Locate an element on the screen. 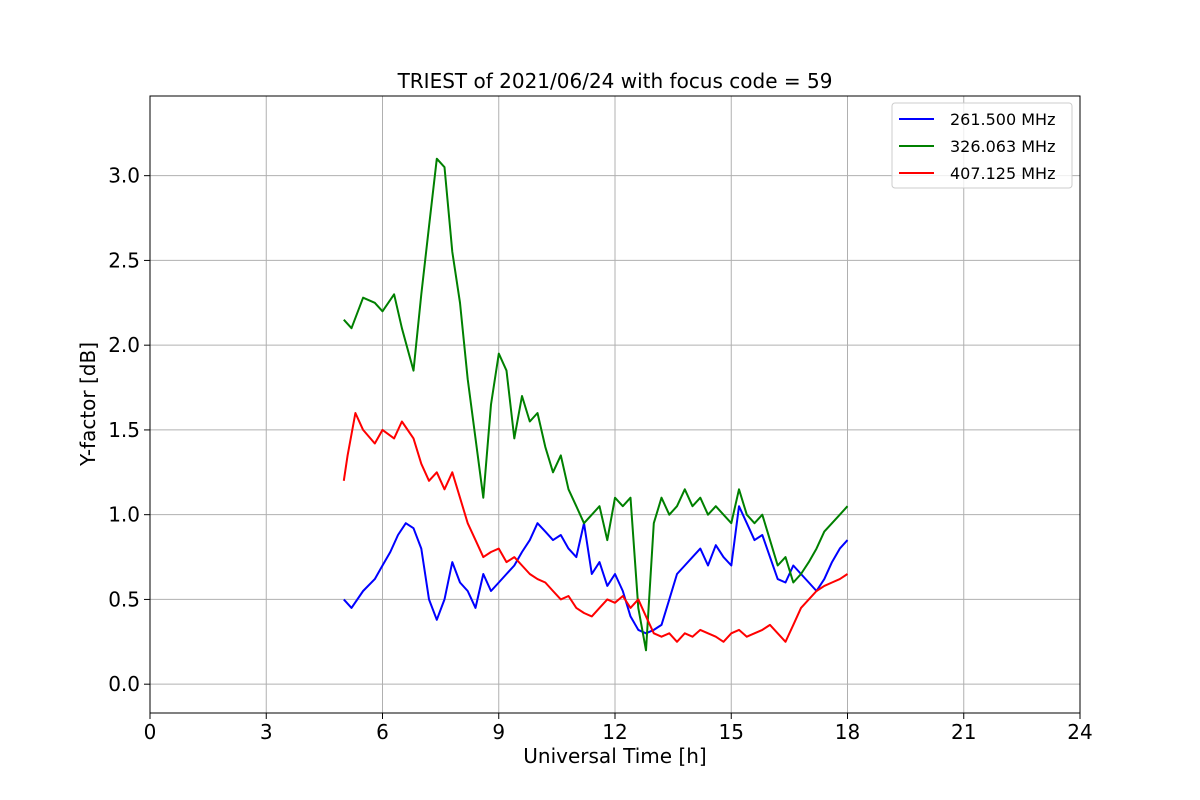 This screenshot has width=1200, height=800. x-tick-label: 24 is located at coordinates (1079, 732).